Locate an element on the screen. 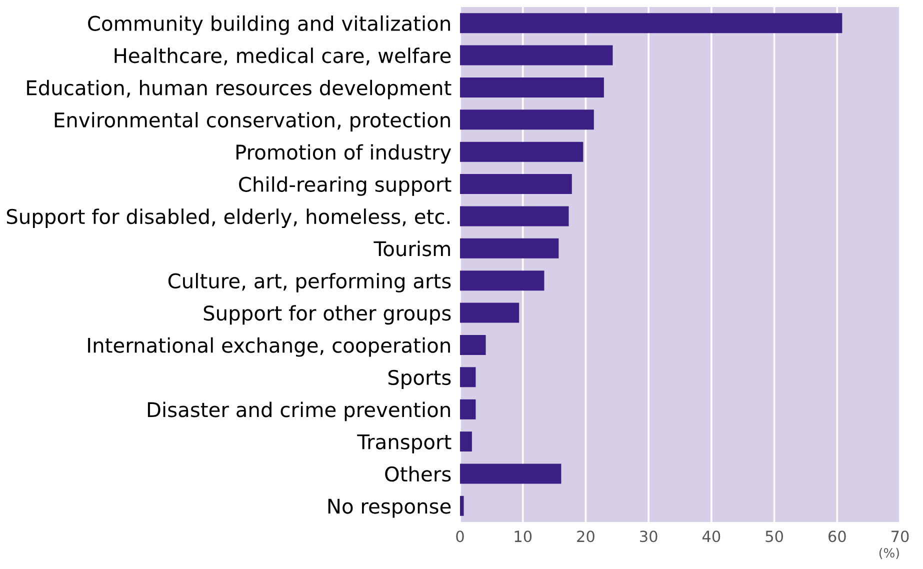 Image resolution: width=923 pixels, height=569 pixels. x-tick-label: 40 is located at coordinates (711, 536).